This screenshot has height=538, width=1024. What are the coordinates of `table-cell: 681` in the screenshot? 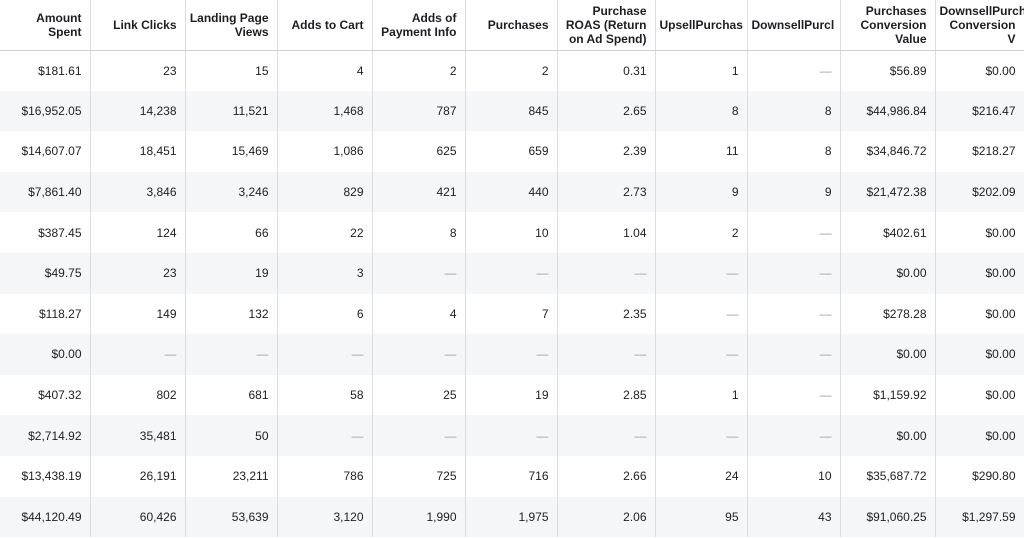 It's located at (231, 395).